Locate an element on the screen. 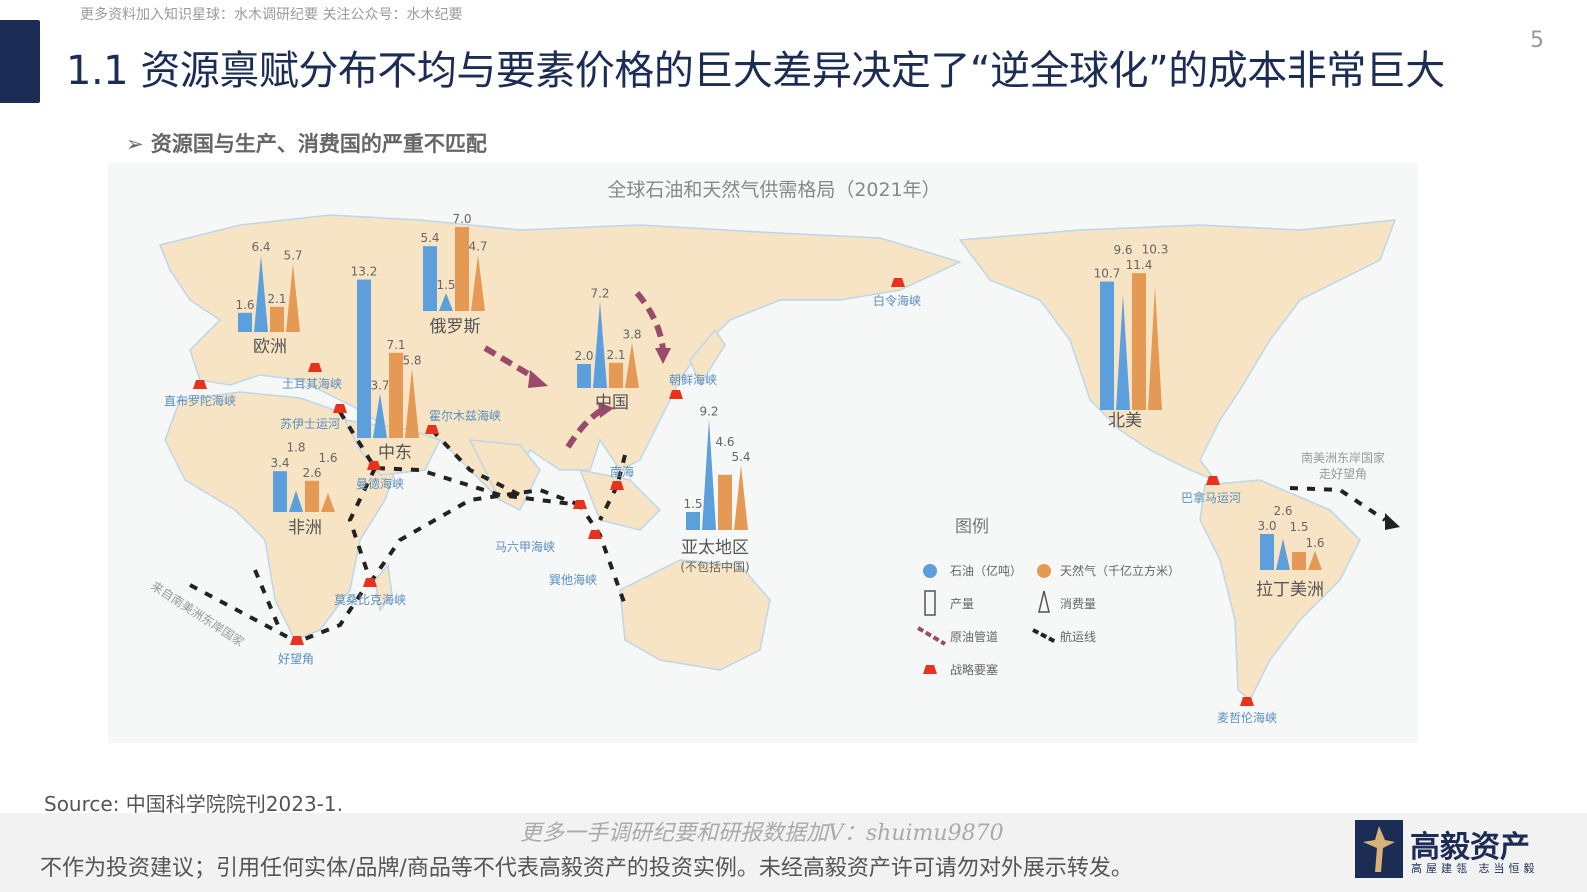 The image size is (1587, 892). legend-consumption: 消费量 is located at coordinates (1078, 604).